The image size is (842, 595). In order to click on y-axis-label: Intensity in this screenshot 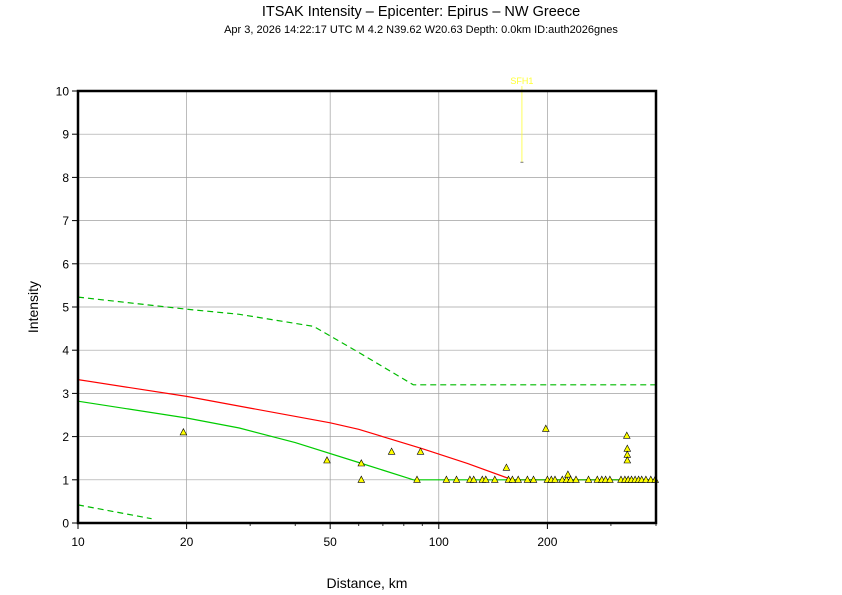, I will do `click(33, 307)`.